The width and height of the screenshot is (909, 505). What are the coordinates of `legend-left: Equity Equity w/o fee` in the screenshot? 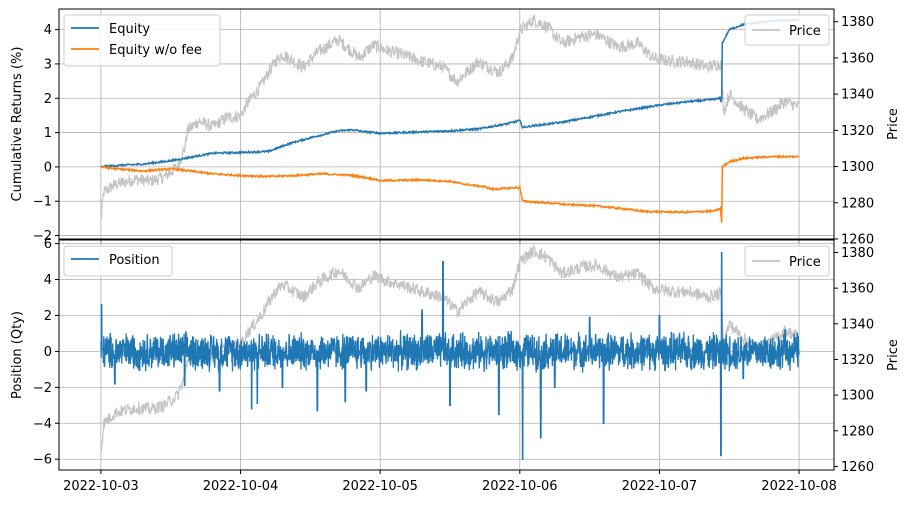 It's located at (142, 40).